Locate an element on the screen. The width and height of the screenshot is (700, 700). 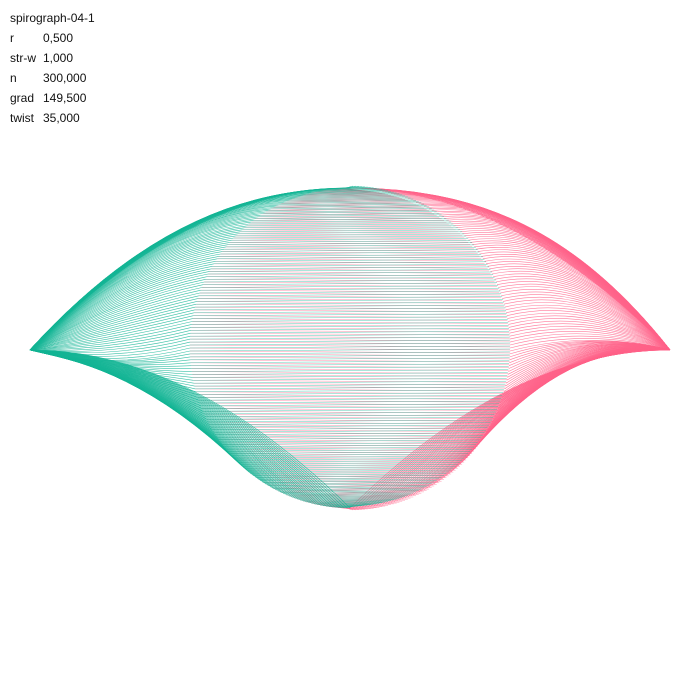
param-row-n: n 300,000 is located at coordinates (52, 78).